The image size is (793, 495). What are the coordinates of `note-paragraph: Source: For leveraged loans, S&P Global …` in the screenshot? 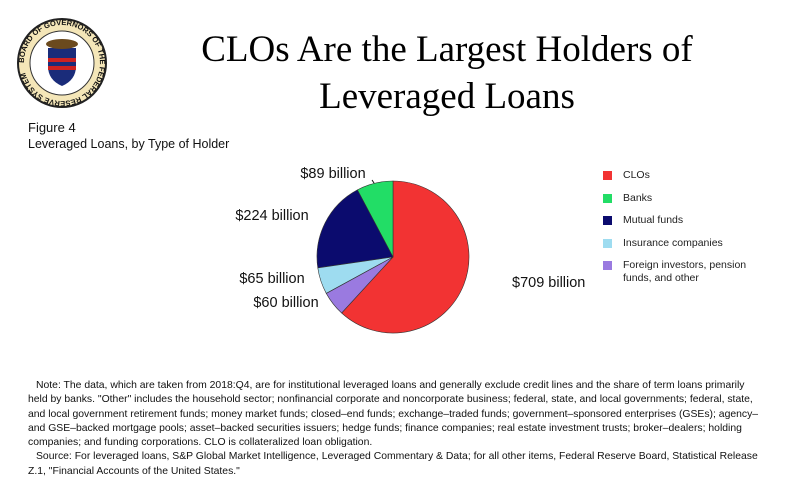 It's located at (393, 464).